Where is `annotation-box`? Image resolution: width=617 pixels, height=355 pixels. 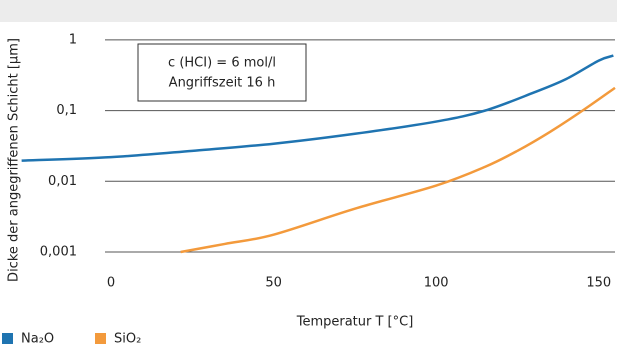
annotation-box is located at coordinates (222, 72).